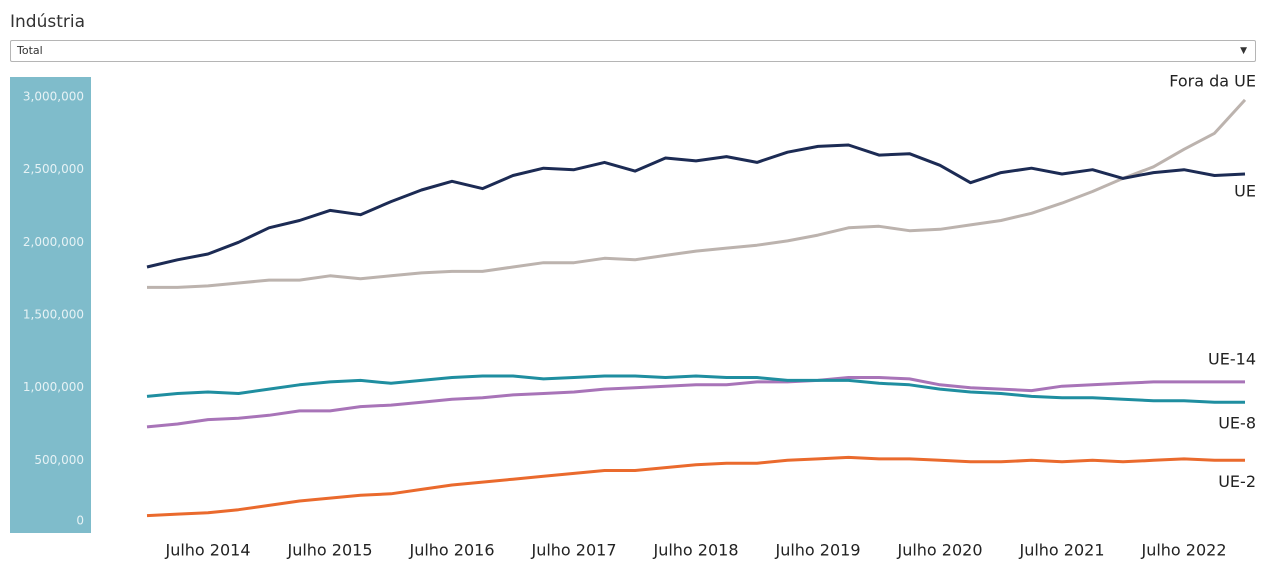 Image resolution: width=1273 pixels, height=561 pixels. What do you see at coordinates (329, 550) in the screenshot?
I see `x-tick-label: Julho 2015` at bounding box center [329, 550].